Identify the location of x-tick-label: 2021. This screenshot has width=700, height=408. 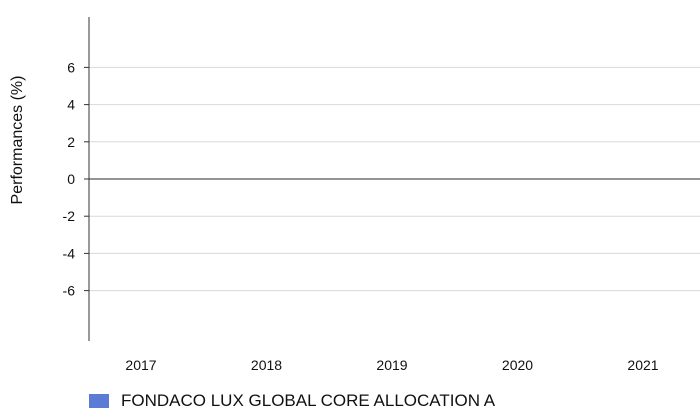
(642, 365).